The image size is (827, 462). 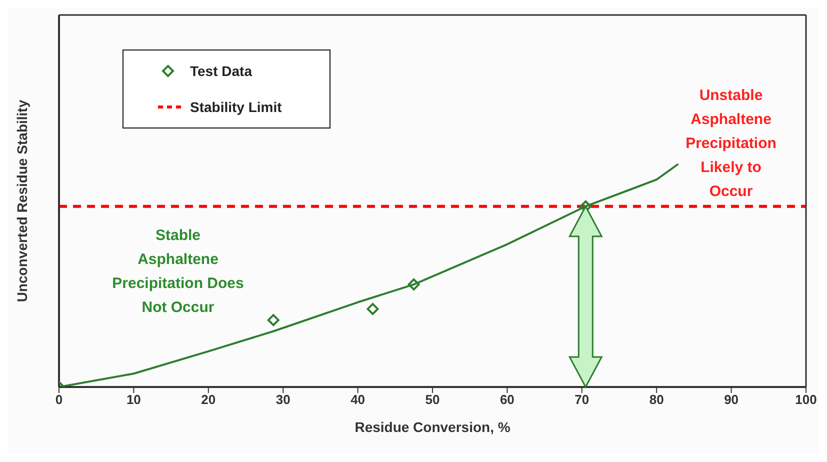 I want to click on x-tick-label: 80, so click(x=656, y=400).